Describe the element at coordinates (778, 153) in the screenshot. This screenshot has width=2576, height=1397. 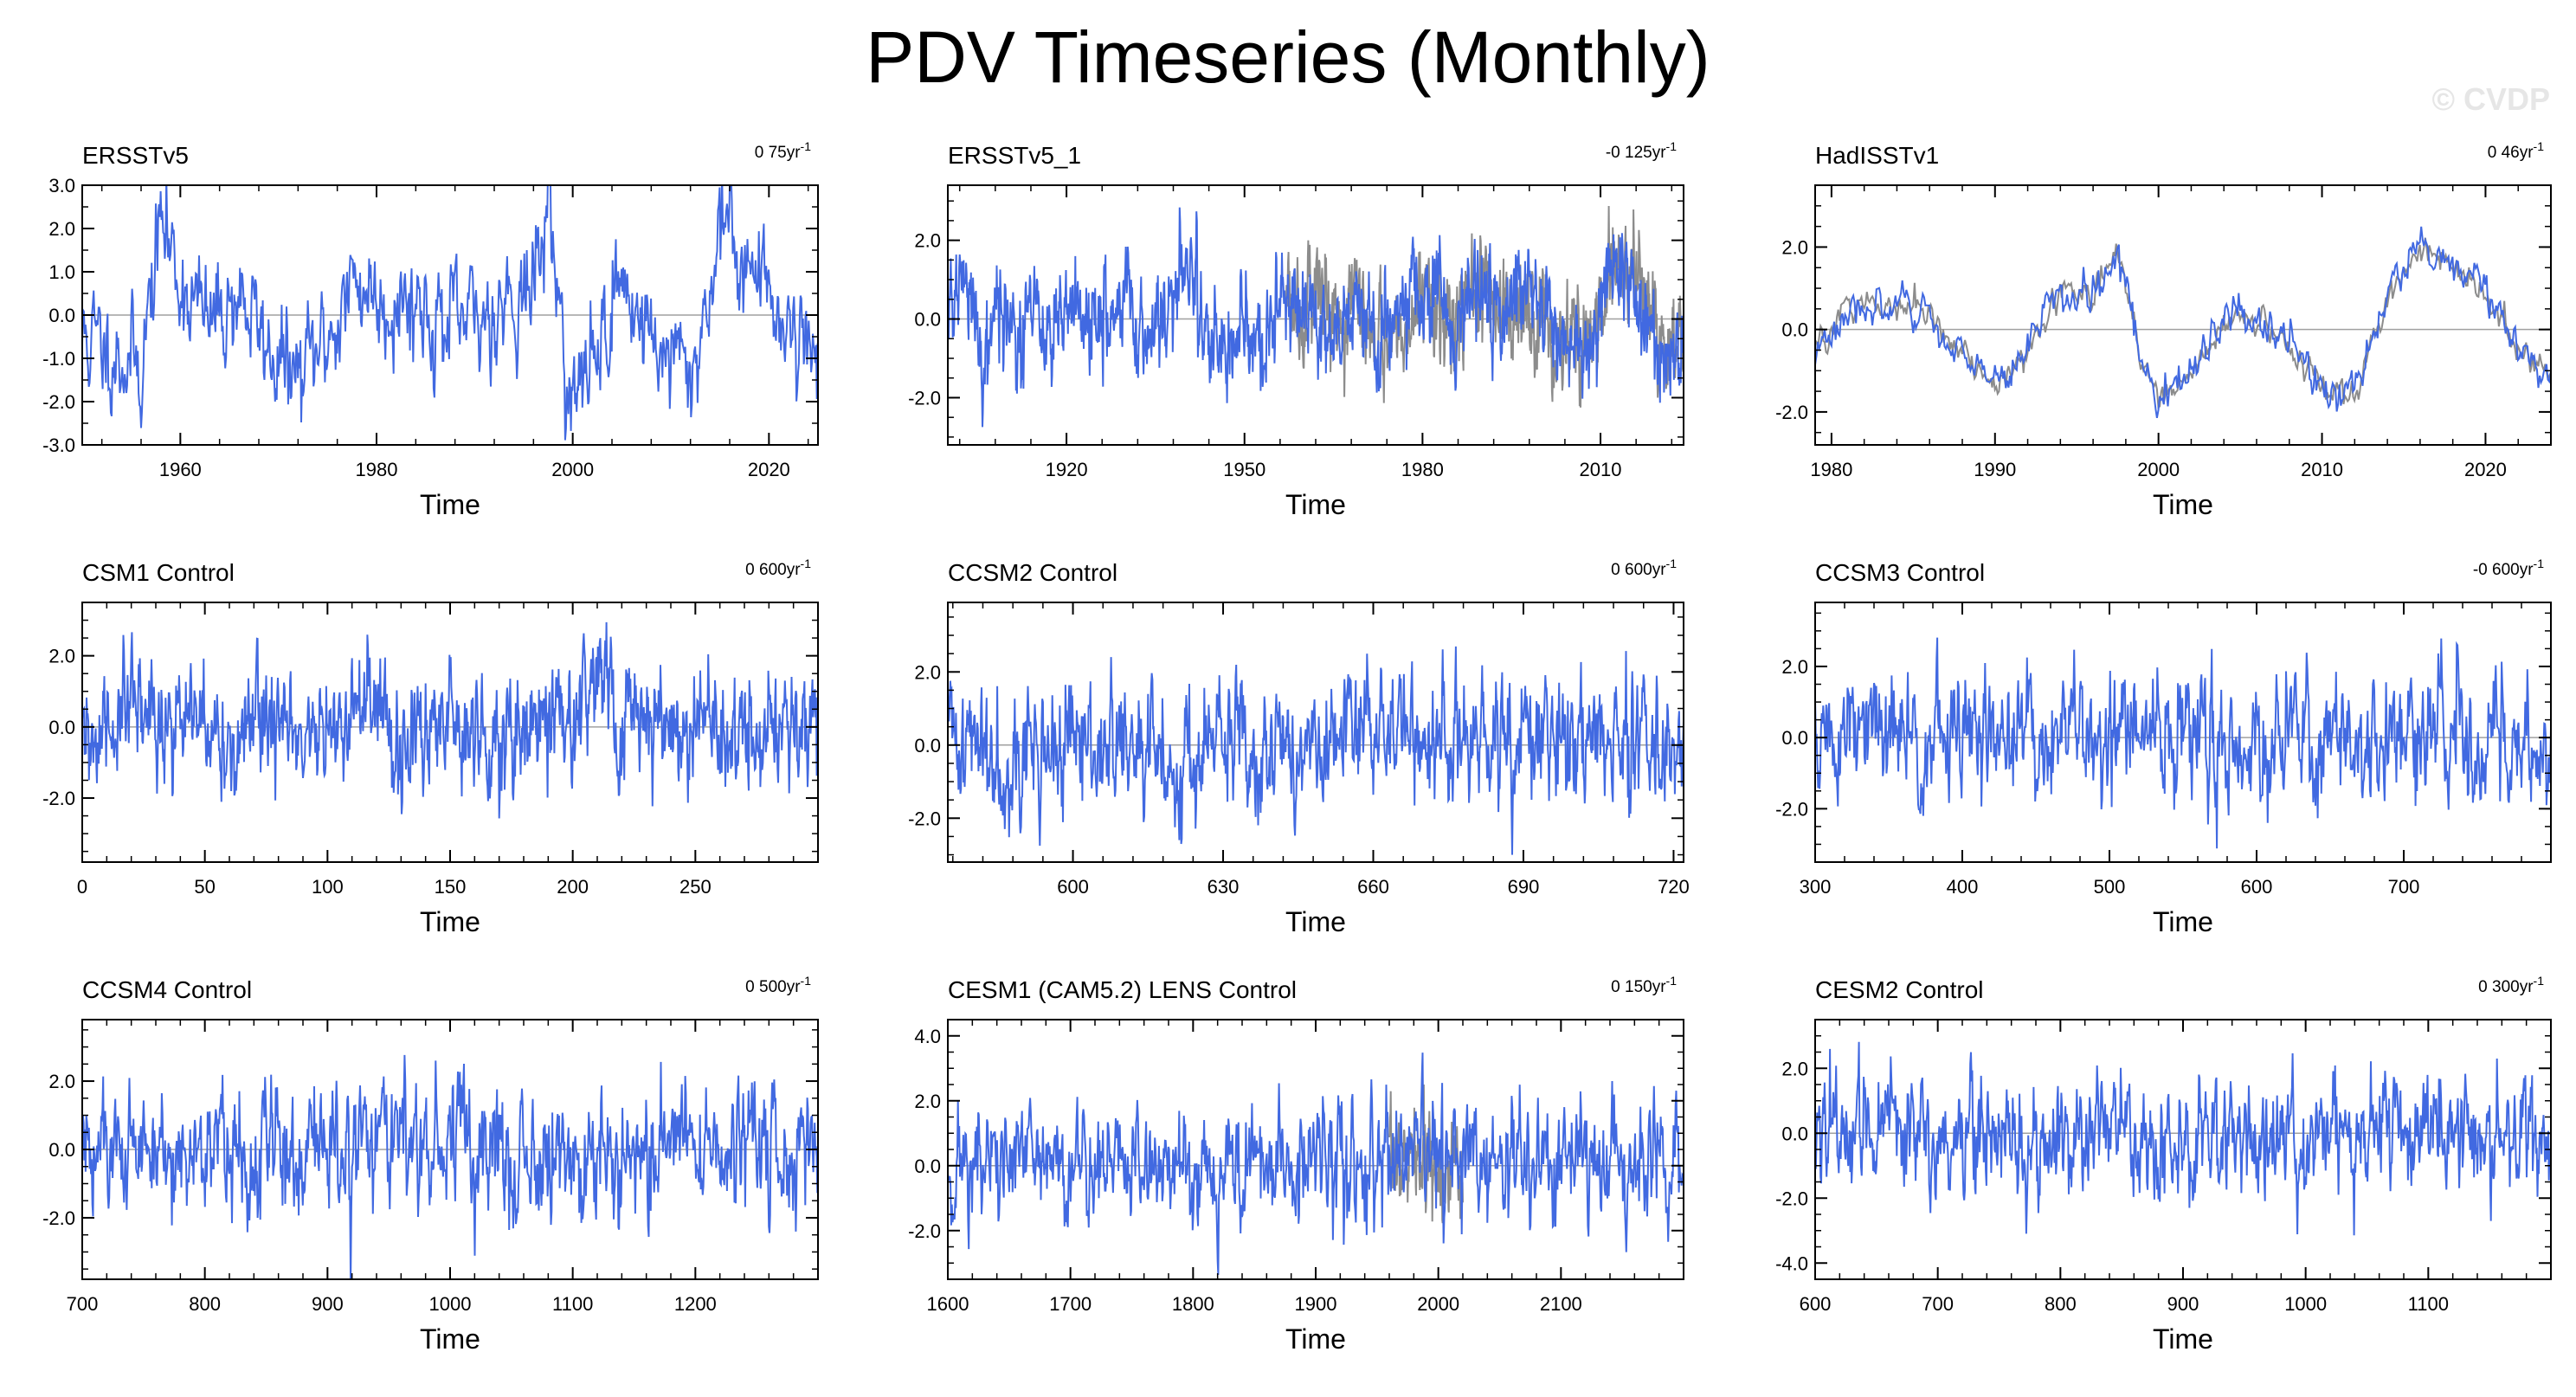
I see `trend-value: 0 75yr` at that location.